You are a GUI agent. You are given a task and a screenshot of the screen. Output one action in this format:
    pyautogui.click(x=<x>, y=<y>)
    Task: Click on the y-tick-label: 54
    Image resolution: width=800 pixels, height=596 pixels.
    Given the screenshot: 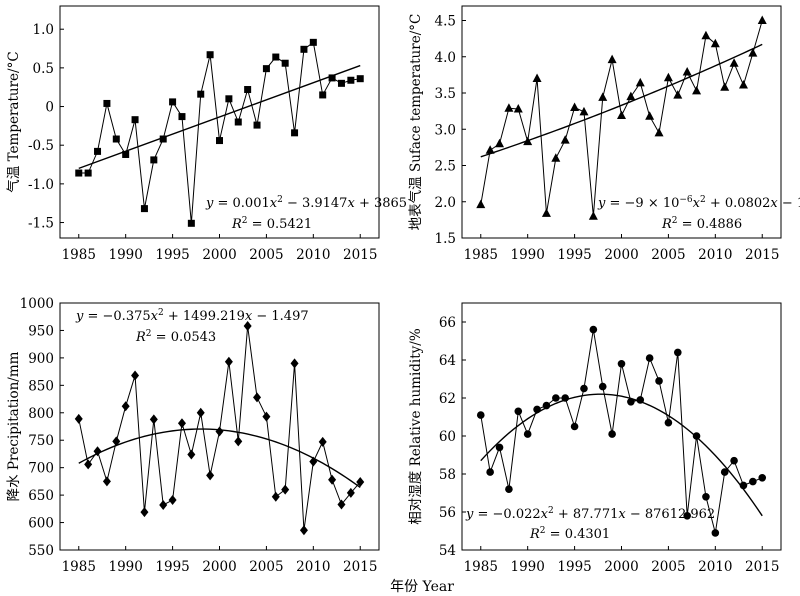 What is the action you would take?
    pyautogui.click(x=447, y=551)
    